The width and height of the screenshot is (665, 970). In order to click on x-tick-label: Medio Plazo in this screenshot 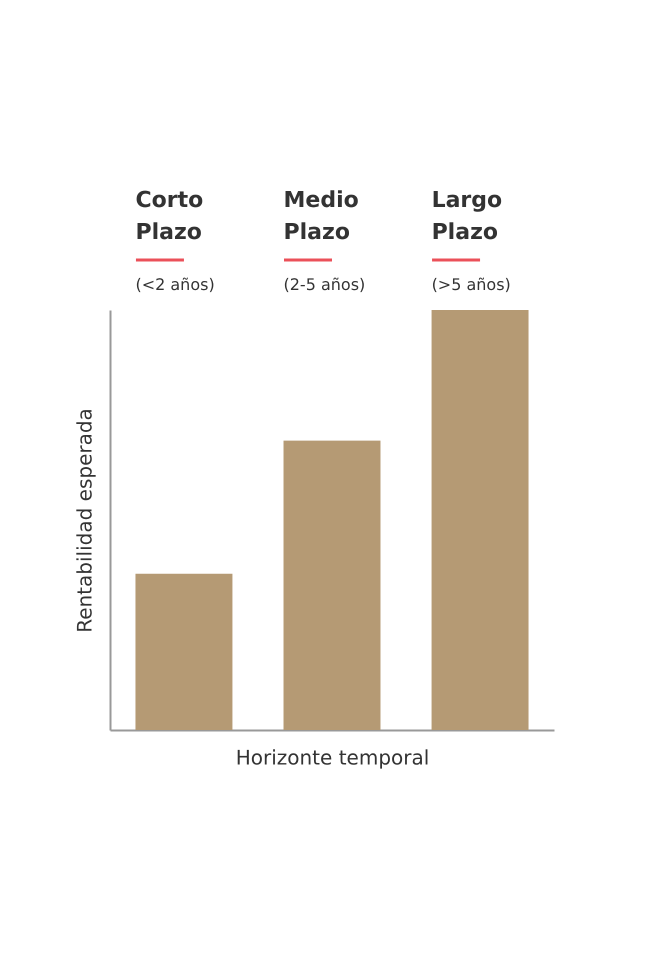, I will do `click(321, 216)`.